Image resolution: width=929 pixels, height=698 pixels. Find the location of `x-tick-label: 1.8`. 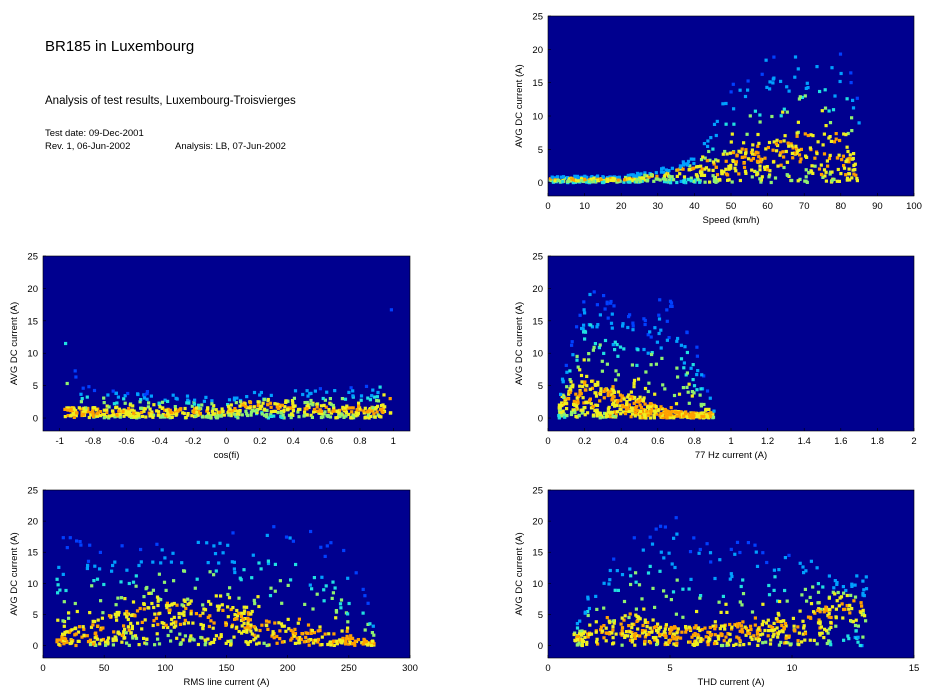

x-tick-label: 1.8 is located at coordinates (877, 441).